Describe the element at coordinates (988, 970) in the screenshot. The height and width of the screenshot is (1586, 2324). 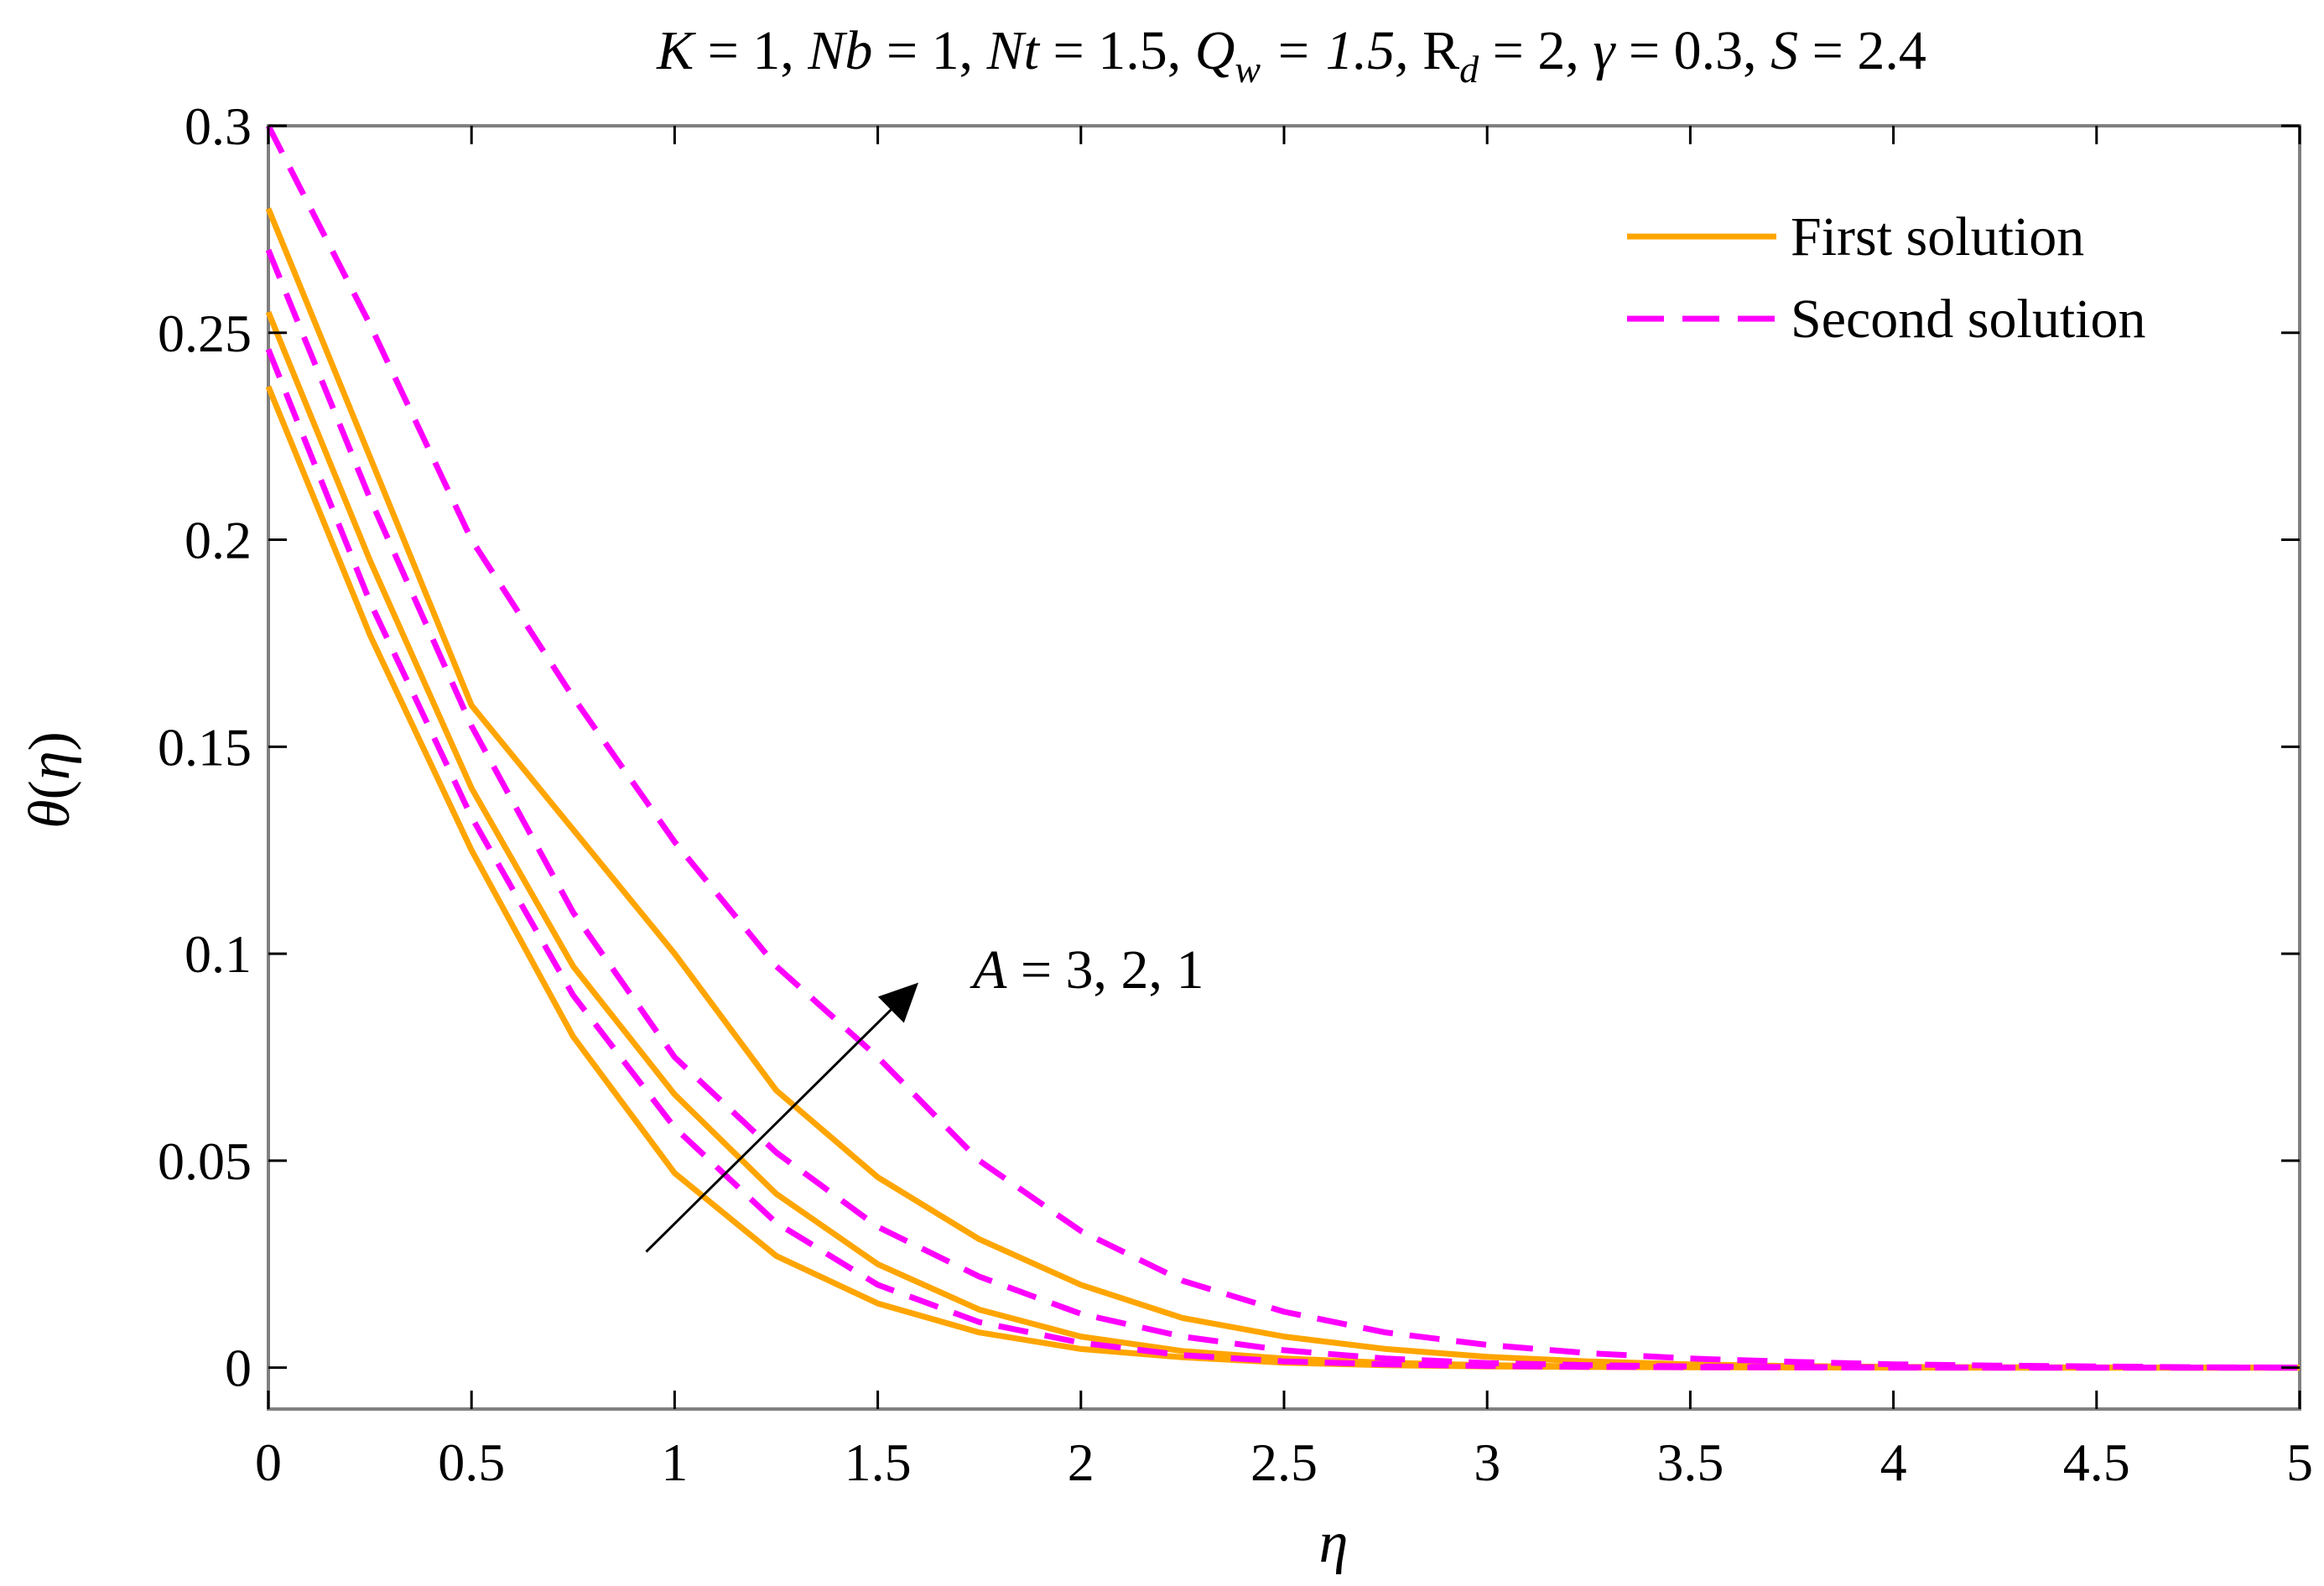
I see `annotation-part: A` at that location.